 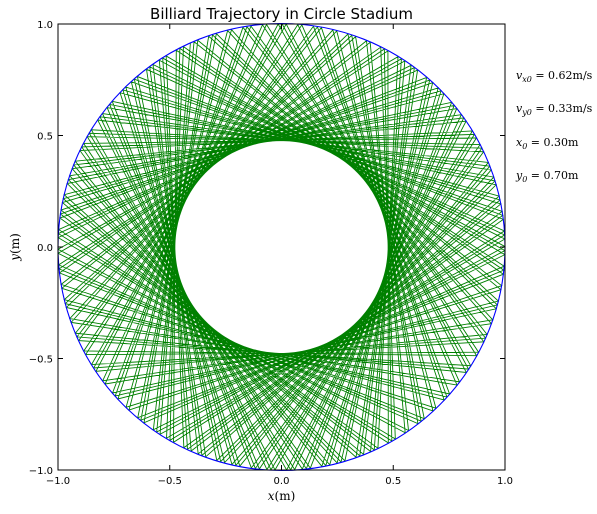 What do you see at coordinates (41, 360) in the screenshot?
I see `y-tick-label: −0.5` at bounding box center [41, 360].